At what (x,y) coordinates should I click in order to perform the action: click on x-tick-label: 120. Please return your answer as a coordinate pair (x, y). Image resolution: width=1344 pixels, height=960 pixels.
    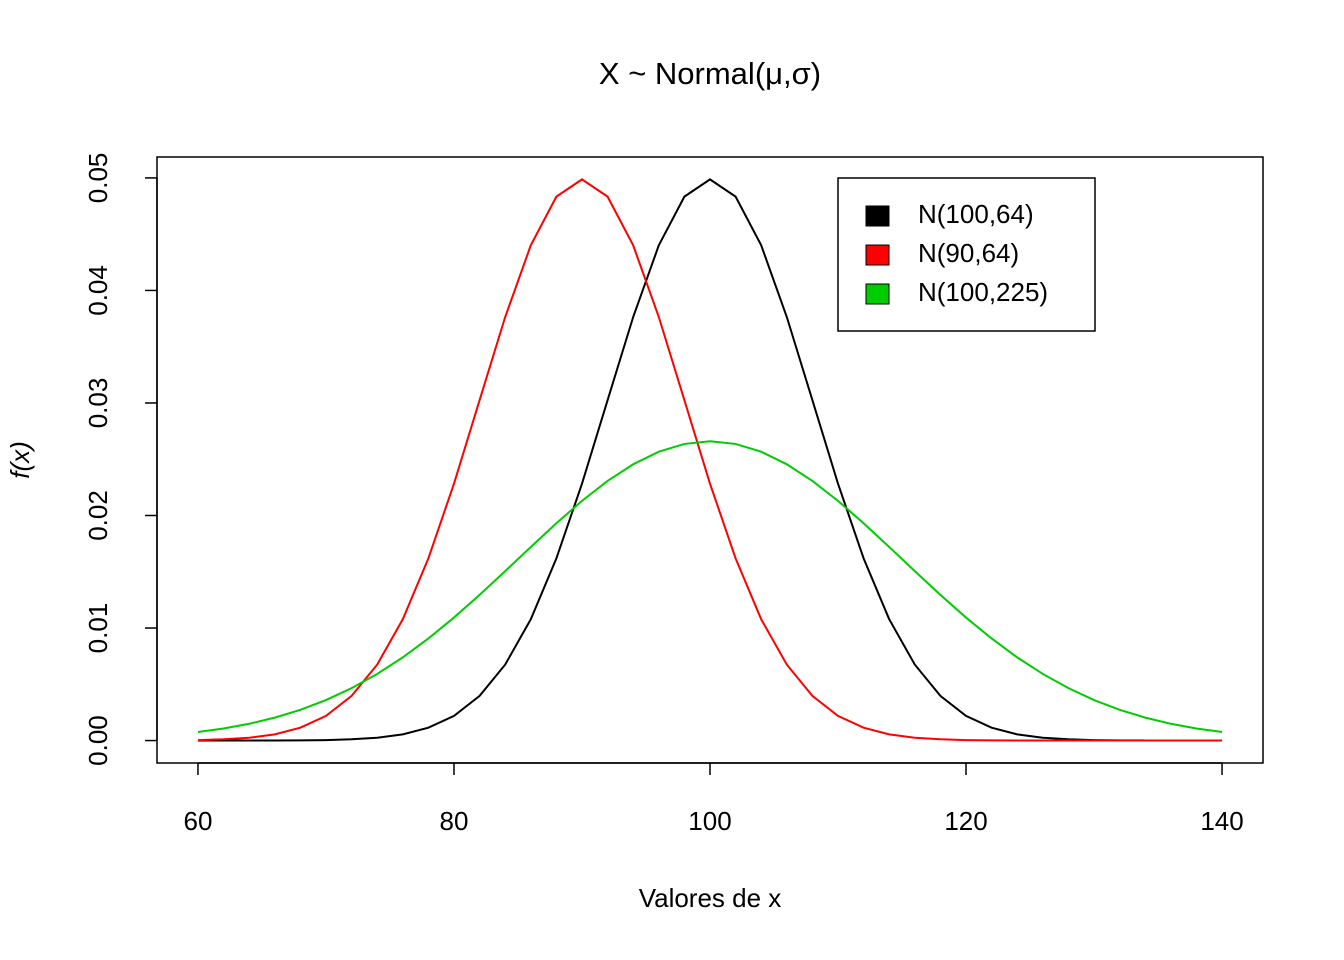
    Looking at the image, I should click on (965, 821).